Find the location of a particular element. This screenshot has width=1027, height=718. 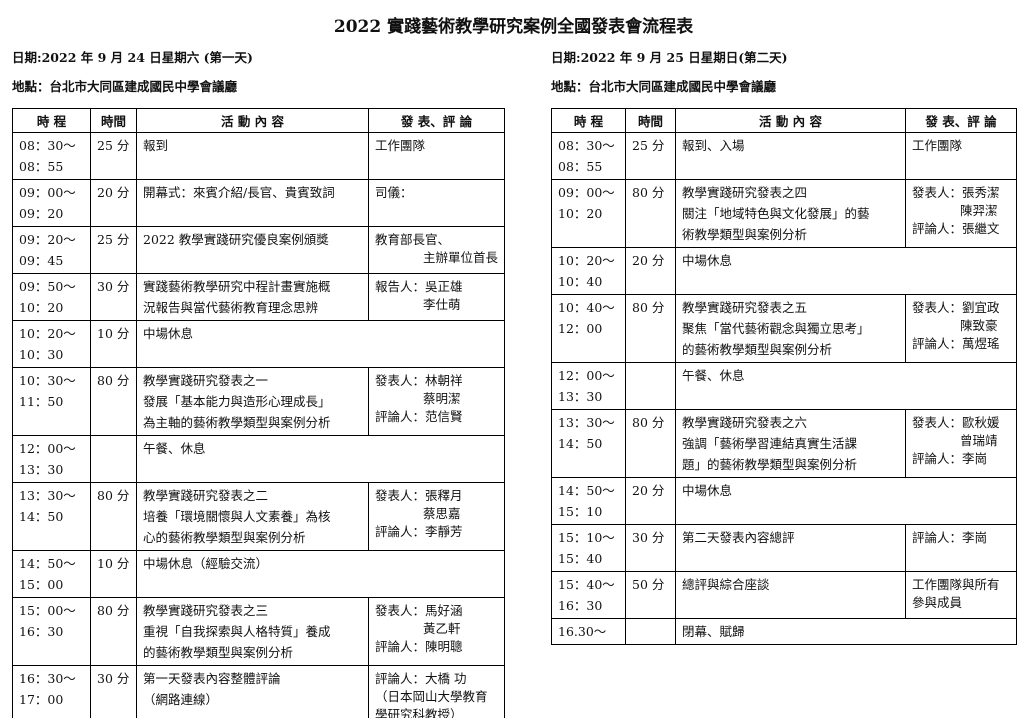

speaker-cell-line: 主辦單位首長 is located at coordinates (461, 257).